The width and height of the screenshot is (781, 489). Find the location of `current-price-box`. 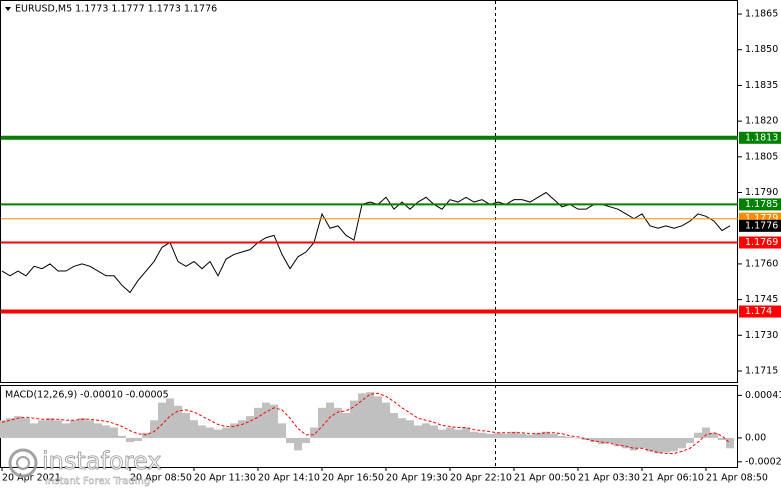

current-price-box is located at coordinates (760, 225).